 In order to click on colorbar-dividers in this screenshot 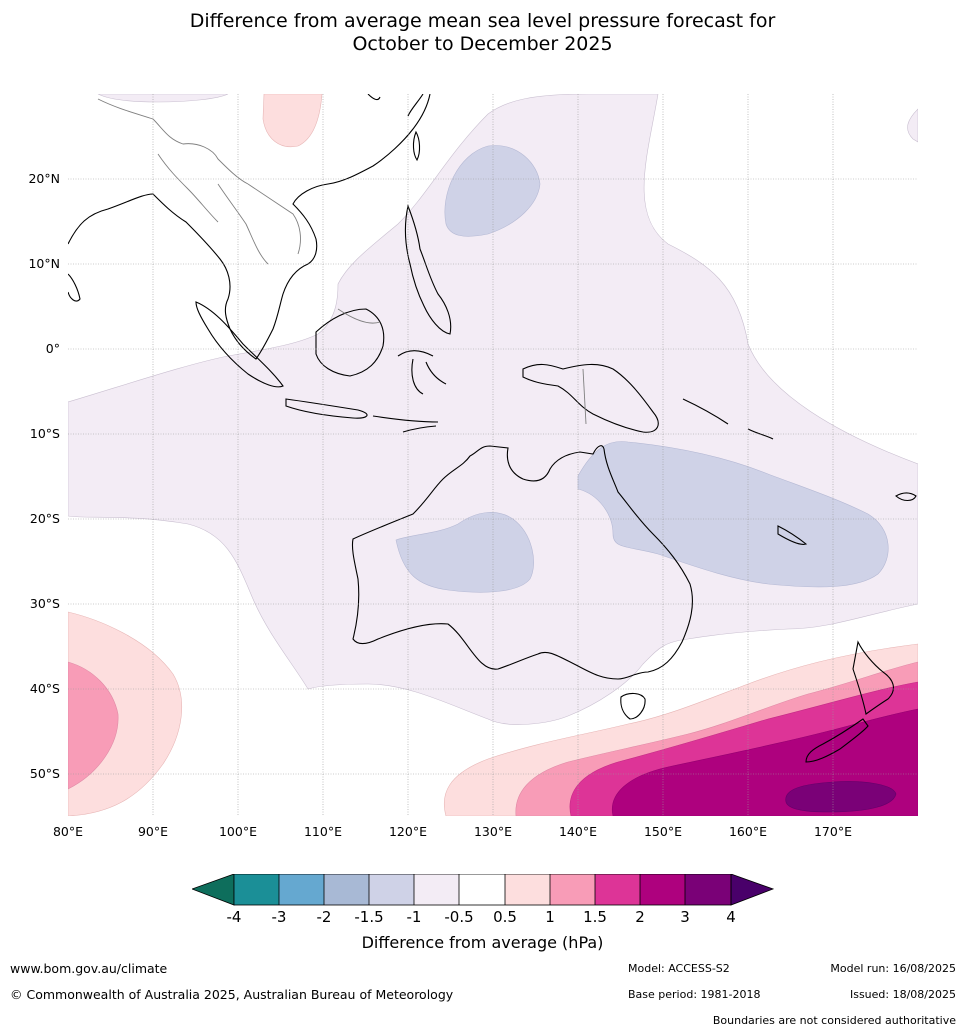, I will do `click(482, 889)`.